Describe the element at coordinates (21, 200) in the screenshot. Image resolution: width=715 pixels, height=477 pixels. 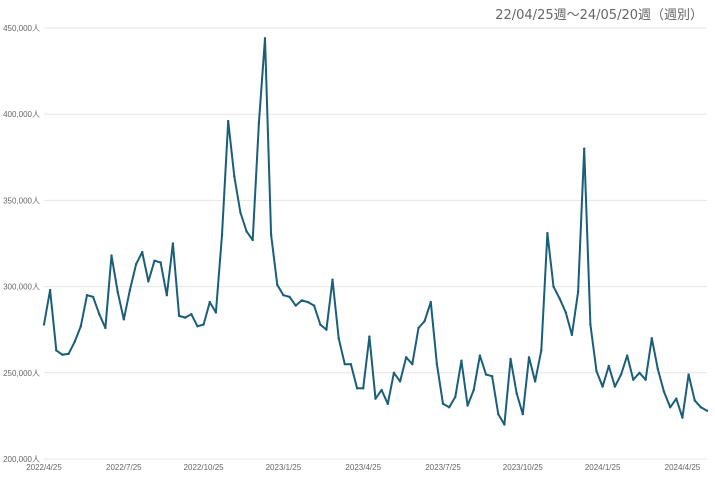
I see `y-tick-label: 350,000人` at that location.